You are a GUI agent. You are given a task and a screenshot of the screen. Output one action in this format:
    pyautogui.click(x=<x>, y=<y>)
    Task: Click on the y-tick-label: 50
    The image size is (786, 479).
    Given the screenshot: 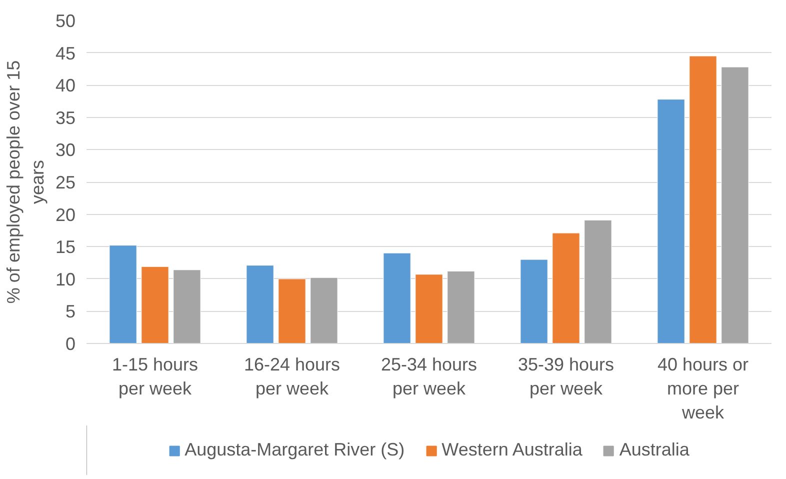 What is the action you would take?
    pyautogui.click(x=65, y=21)
    